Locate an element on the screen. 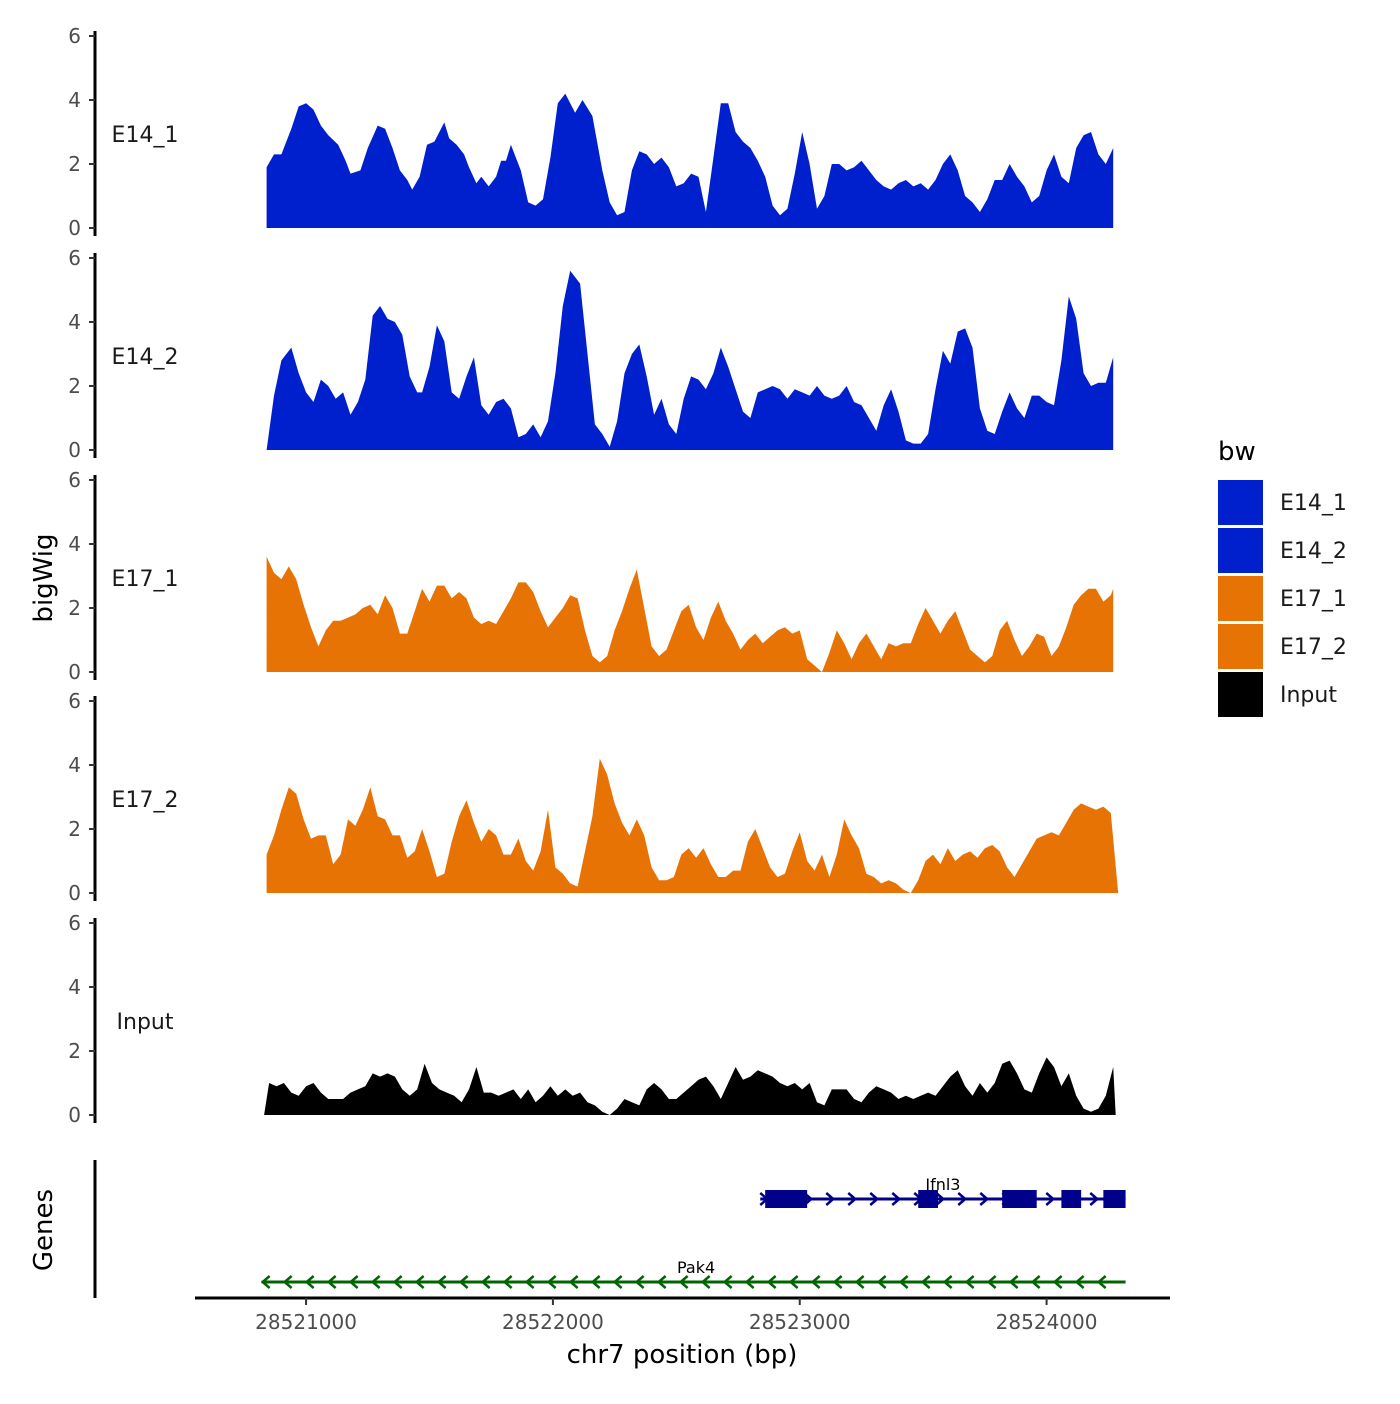 Image resolution: width=1400 pixels, height=1404 pixels. legend-label: E17_2 is located at coordinates (1313, 647).